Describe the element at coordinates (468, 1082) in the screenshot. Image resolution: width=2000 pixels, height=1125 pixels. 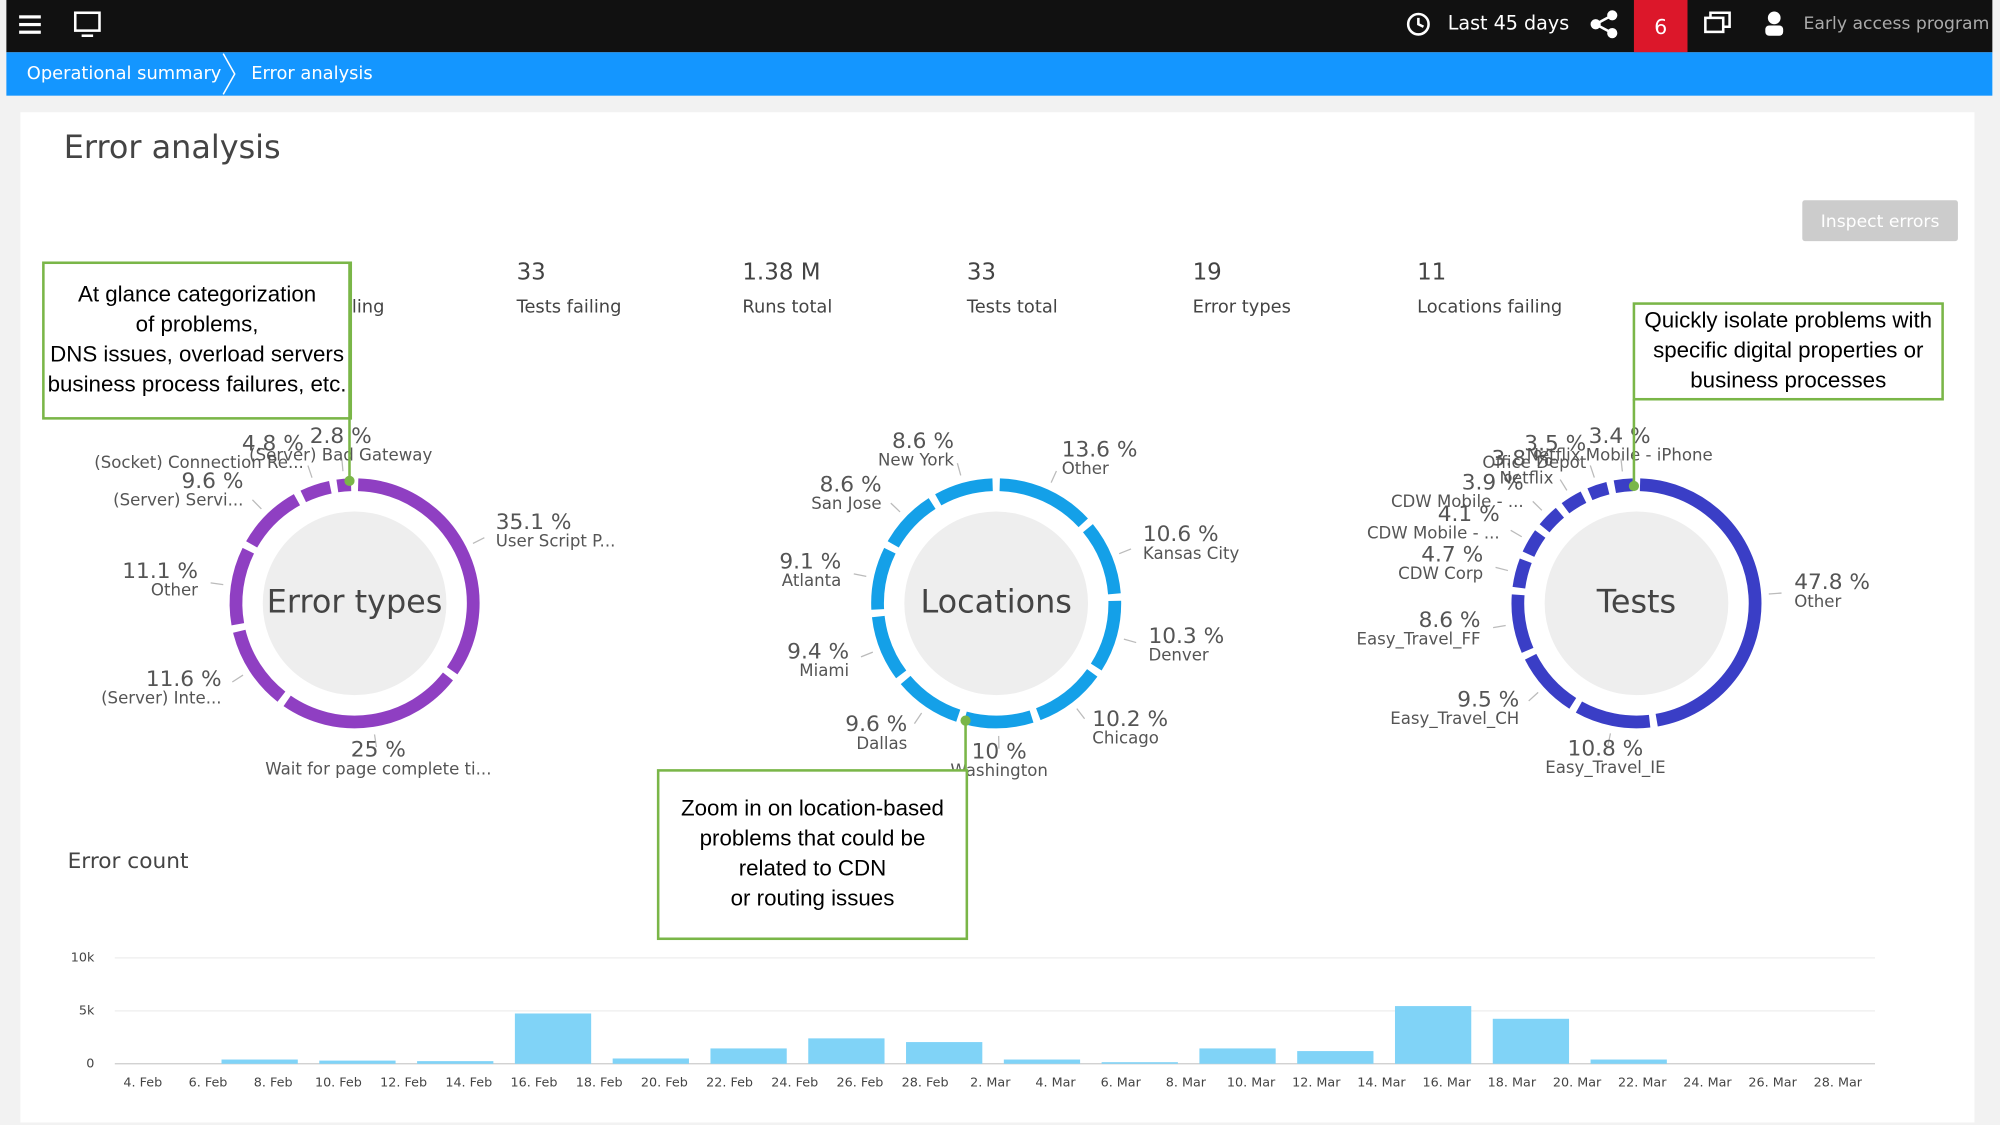
I see `x-tick-label: 14. Feb` at that location.